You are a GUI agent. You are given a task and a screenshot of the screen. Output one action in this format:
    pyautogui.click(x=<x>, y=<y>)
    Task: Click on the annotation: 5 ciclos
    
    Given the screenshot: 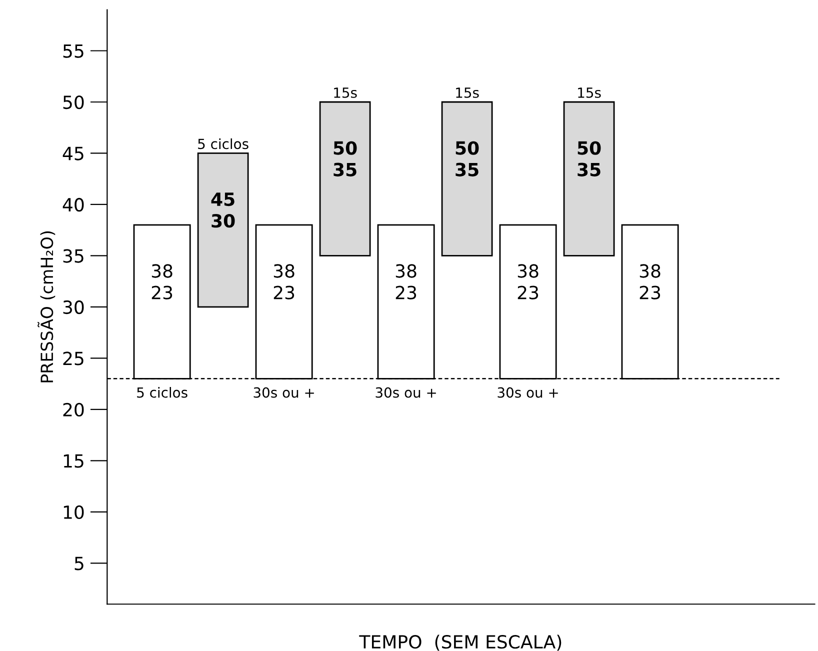 What is the action you would take?
    pyautogui.click(x=223, y=144)
    